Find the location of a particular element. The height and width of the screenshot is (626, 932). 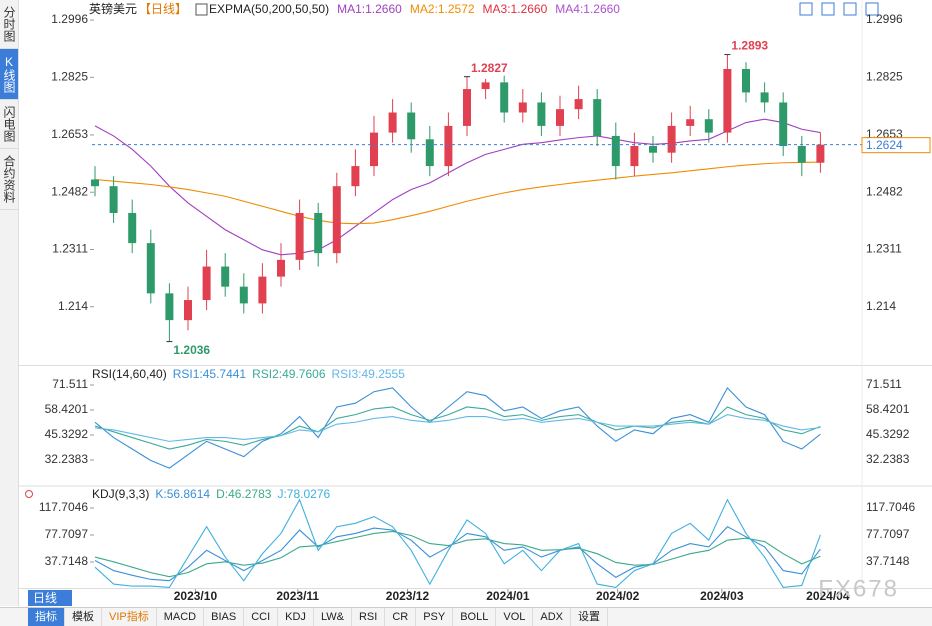

y-tick-label: 32.2383 is located at coordinates (67, 459).